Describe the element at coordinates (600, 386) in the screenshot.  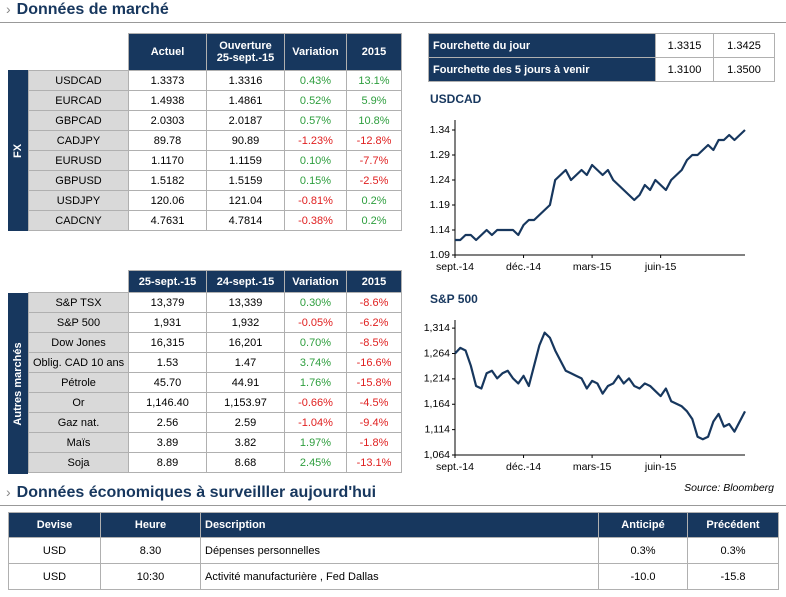
I see `line` at that location.